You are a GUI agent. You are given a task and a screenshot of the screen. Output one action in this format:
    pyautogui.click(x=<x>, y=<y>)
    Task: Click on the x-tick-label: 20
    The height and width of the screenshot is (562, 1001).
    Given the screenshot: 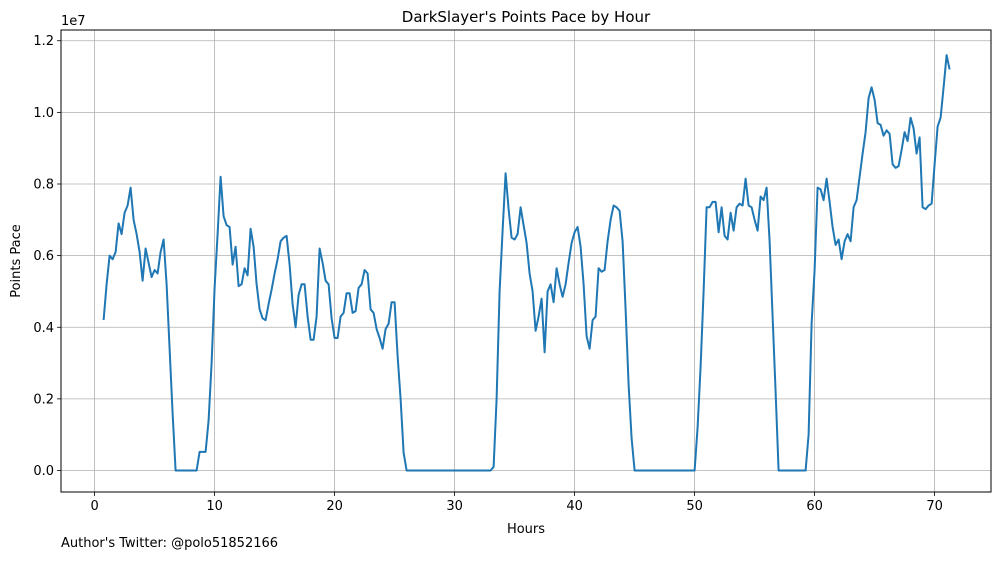 What is the action you would take?
    pyautogui.click(x=334, y=506)
    